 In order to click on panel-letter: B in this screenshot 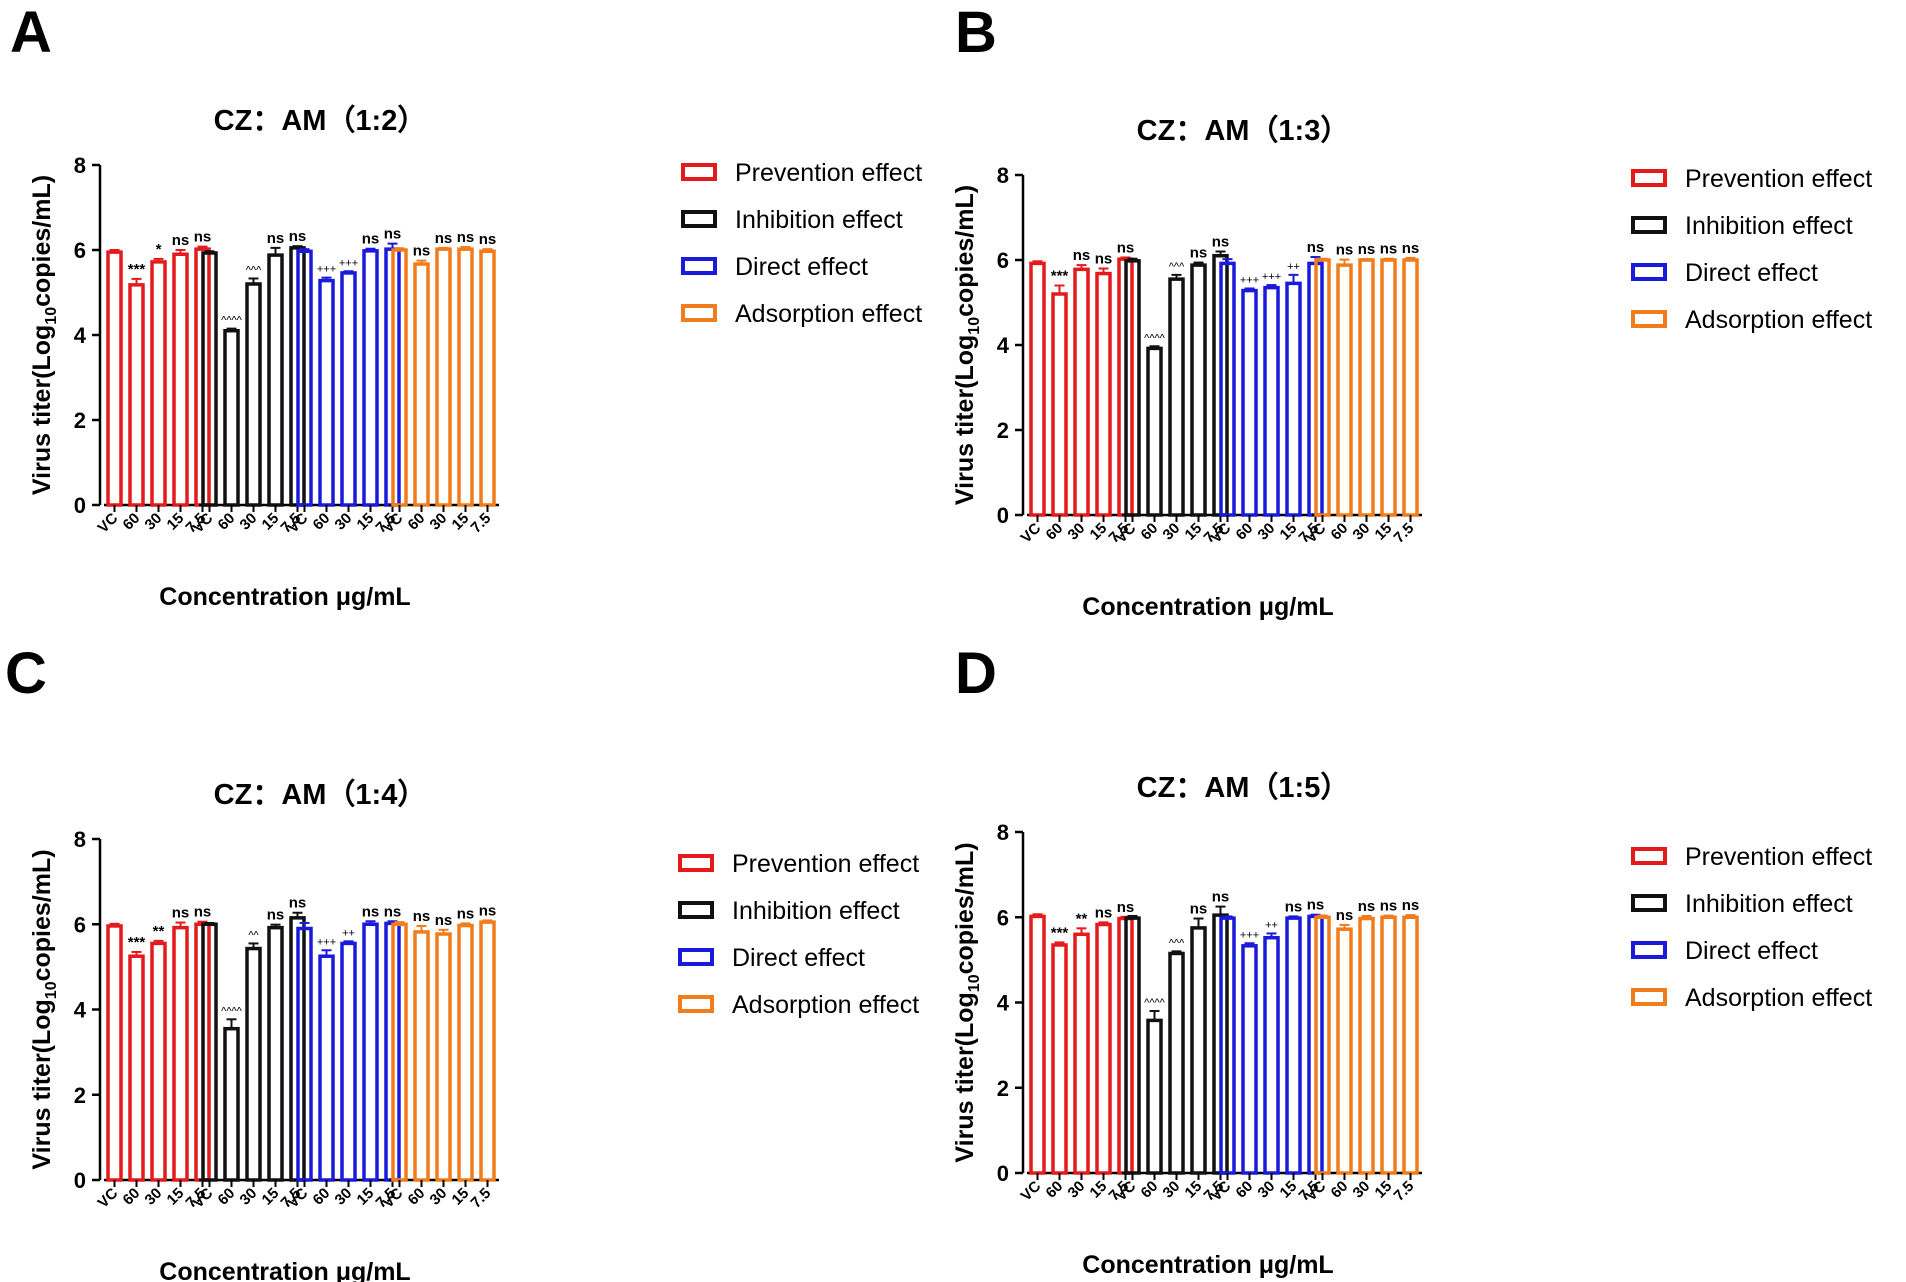, I will do `click(976, 32)`.